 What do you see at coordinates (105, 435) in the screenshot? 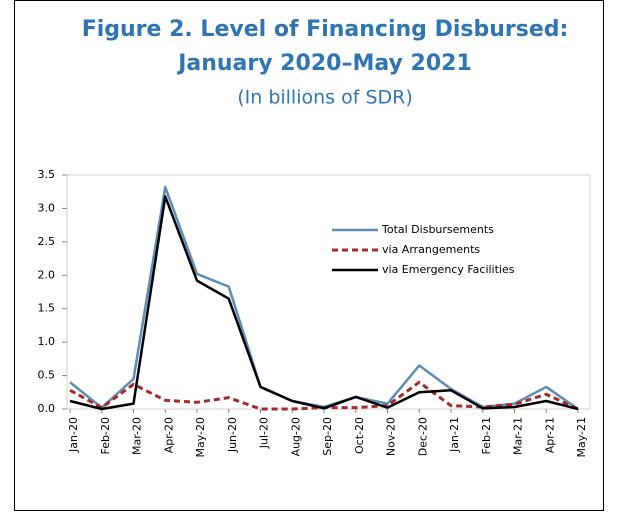
I see `x-tick-label: Feb-20` at bounding box center [105, 435].